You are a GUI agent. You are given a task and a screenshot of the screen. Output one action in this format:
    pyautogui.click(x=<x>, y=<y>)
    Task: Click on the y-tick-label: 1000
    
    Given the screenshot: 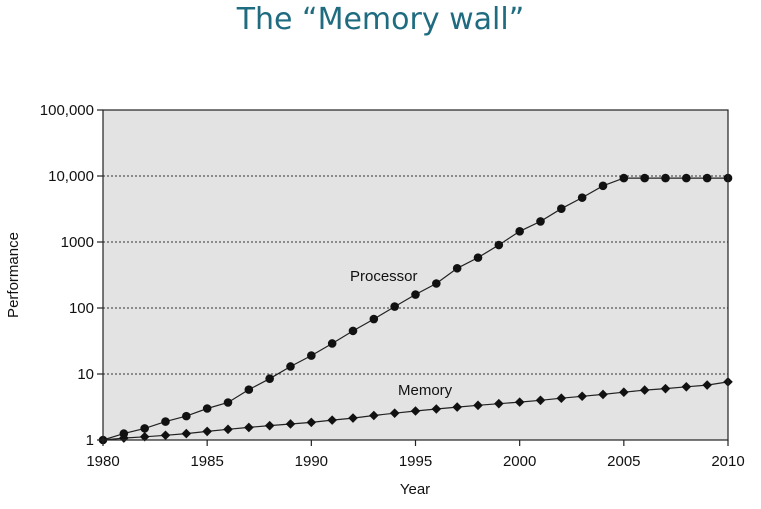 What is the action you would take?
    pyautogui.click(x=77, y=242)
    